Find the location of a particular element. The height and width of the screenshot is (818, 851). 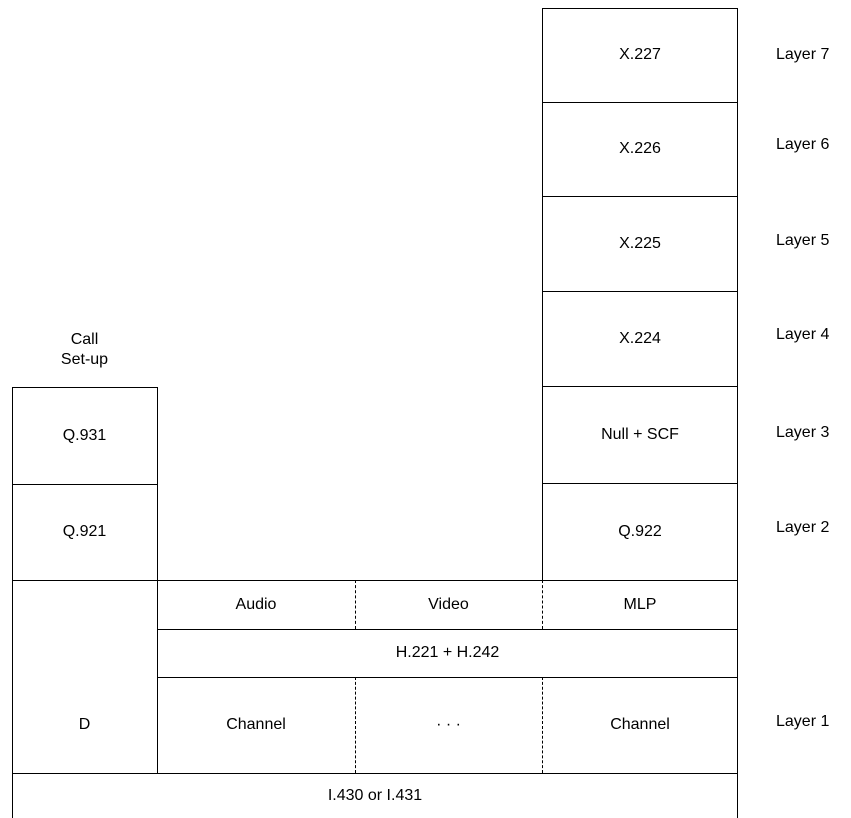

x225-label: X.225 is located at coordinates (640, 244).